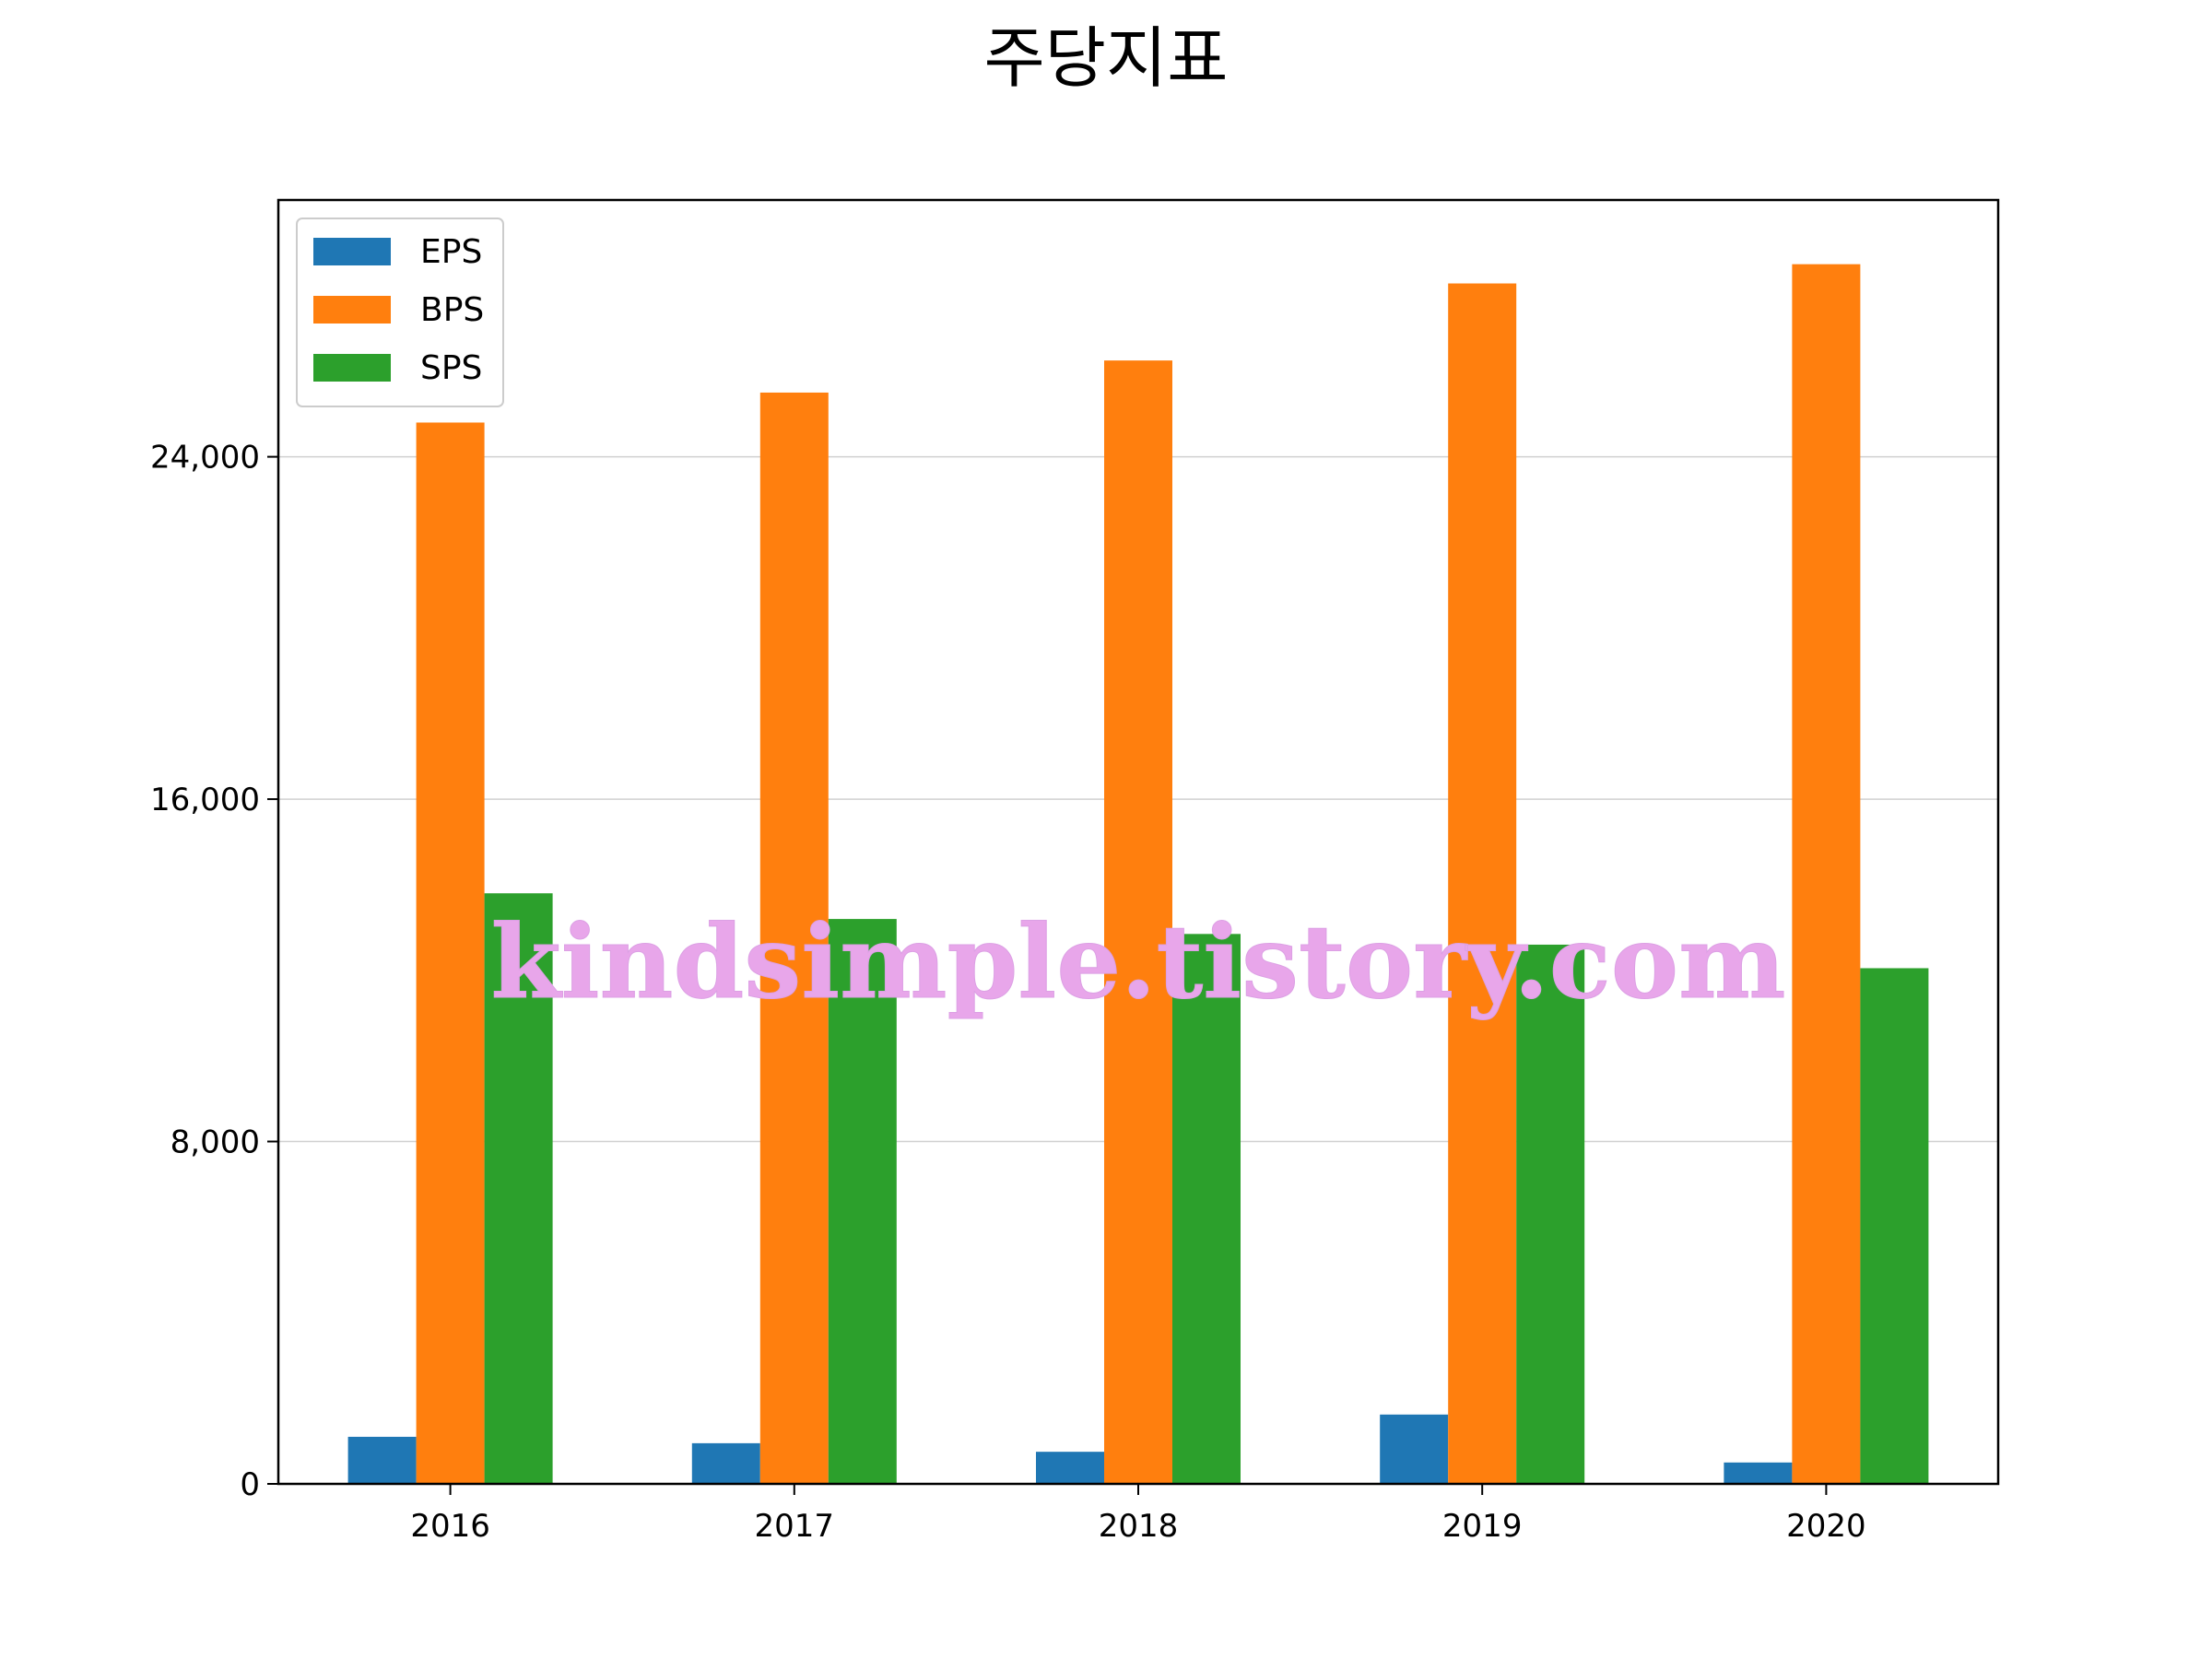  What do you see at coordinates (450, 1526) in the screenshot?
I see `x-tick-label: 2016` at bounding box center [450, 1526].